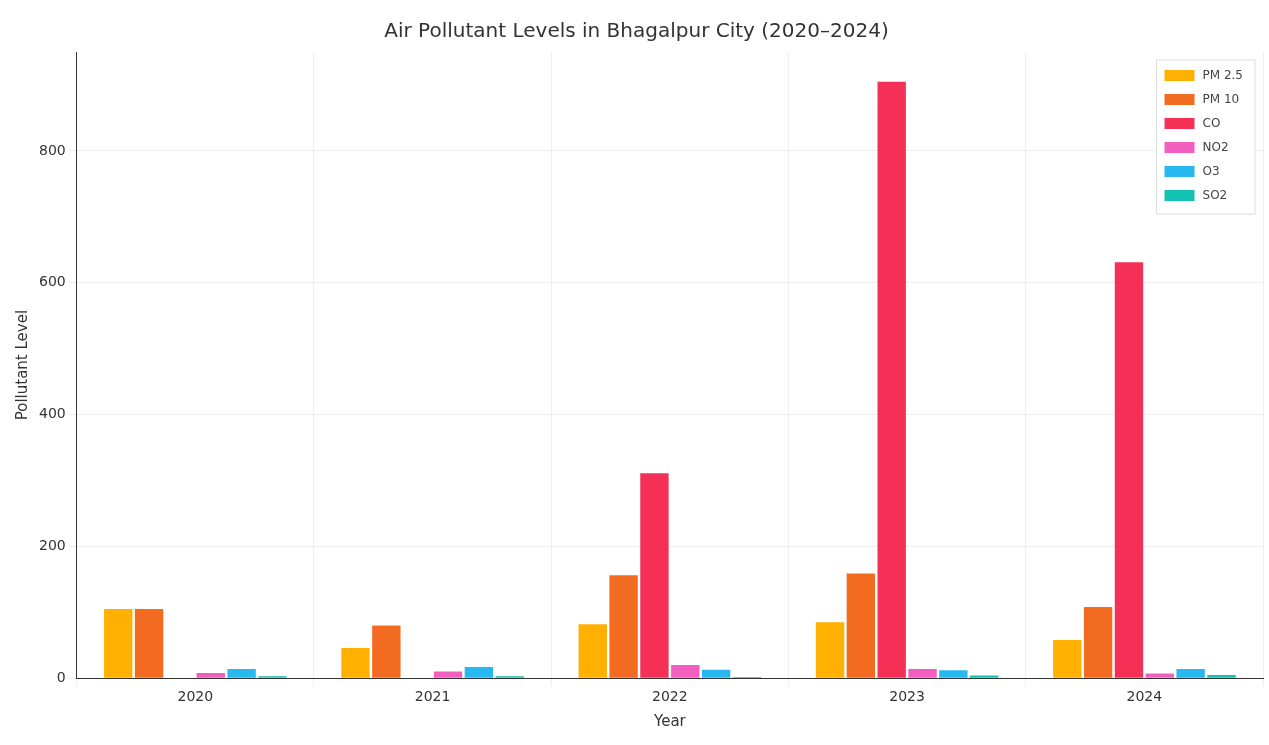 The width and height of the screenshot is (1269, 745). What do you see at coordinates (1211, 123) in the screenshot?
I see `legend-label: CO` at bounding box center [1211, 123].